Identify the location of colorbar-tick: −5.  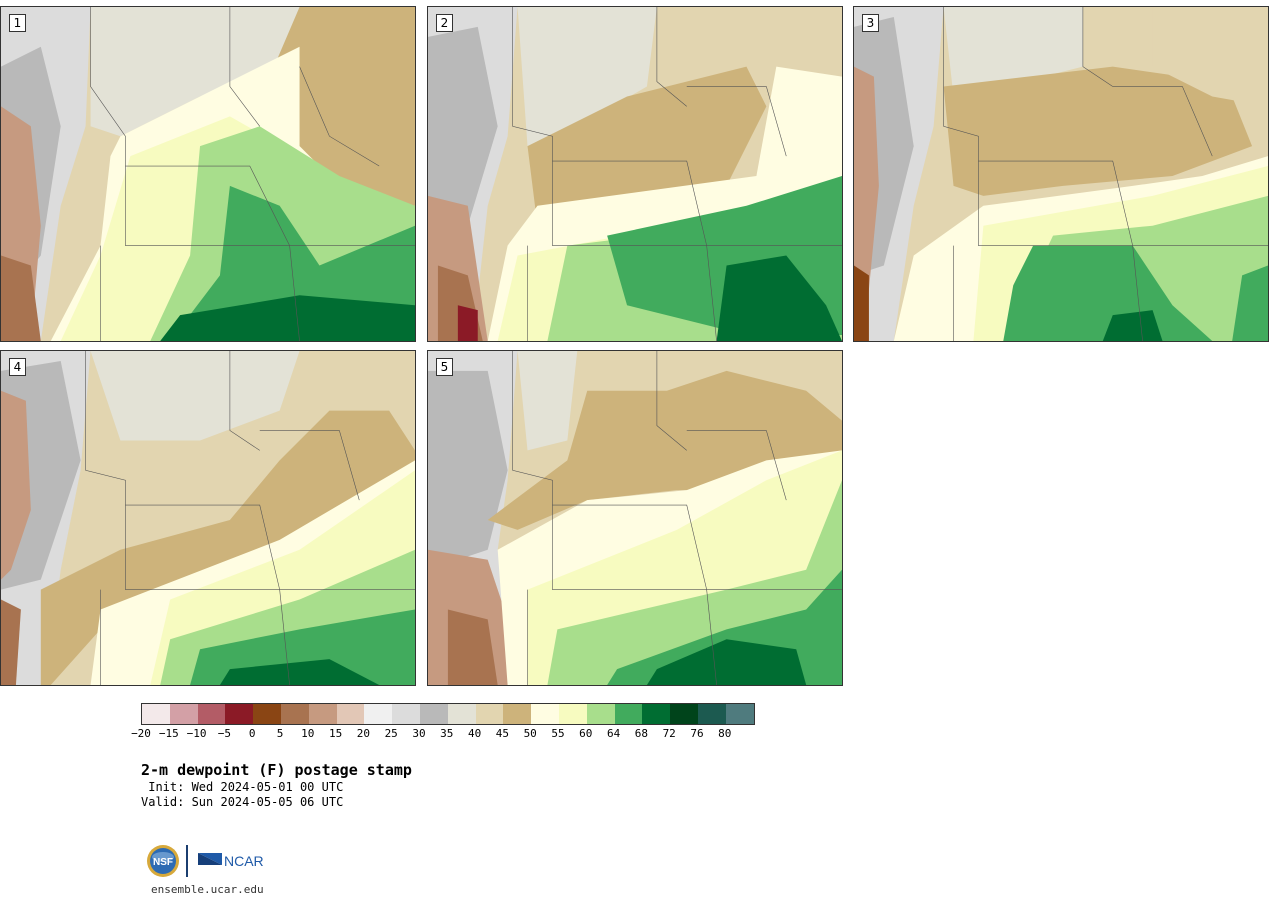
(224, 733).